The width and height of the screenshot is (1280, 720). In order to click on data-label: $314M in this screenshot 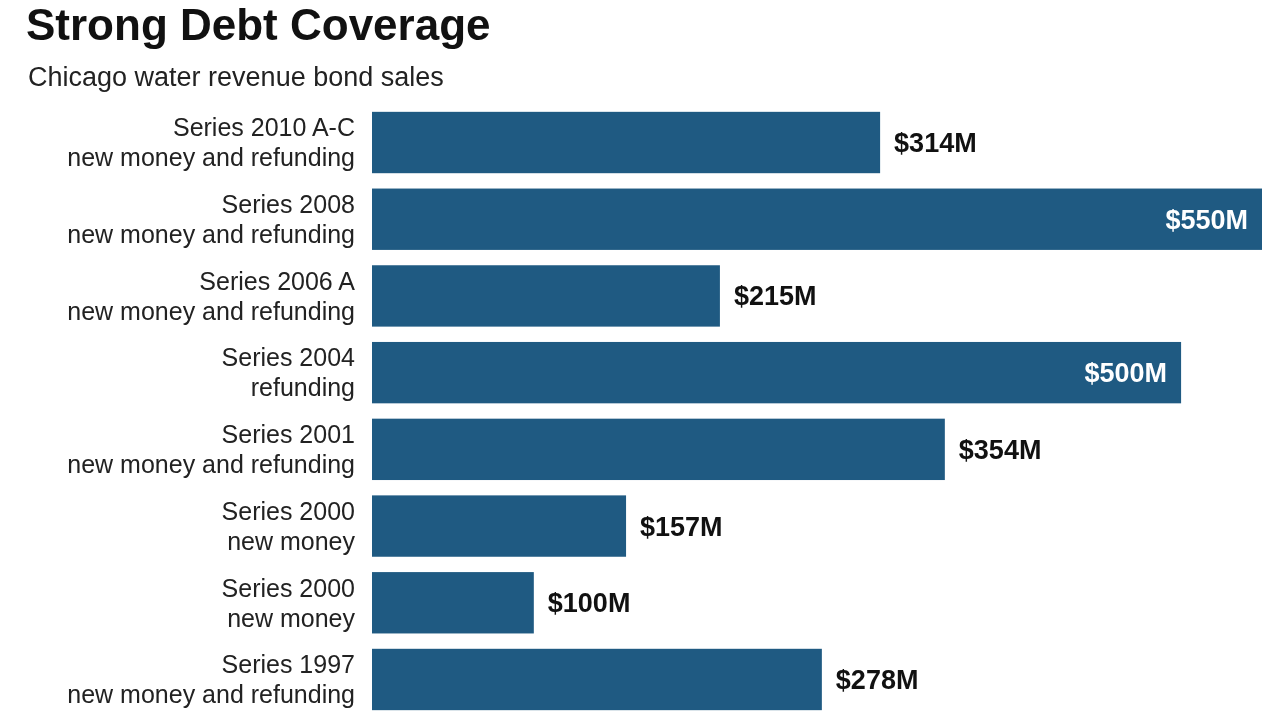, I will do `click(935, 142)`.